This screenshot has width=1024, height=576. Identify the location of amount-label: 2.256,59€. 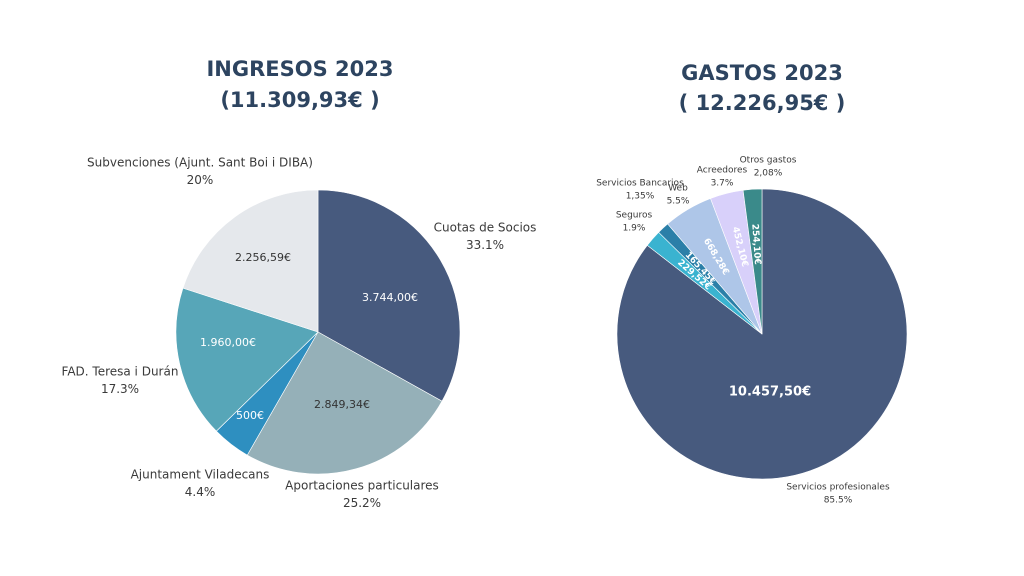
(263, 257).